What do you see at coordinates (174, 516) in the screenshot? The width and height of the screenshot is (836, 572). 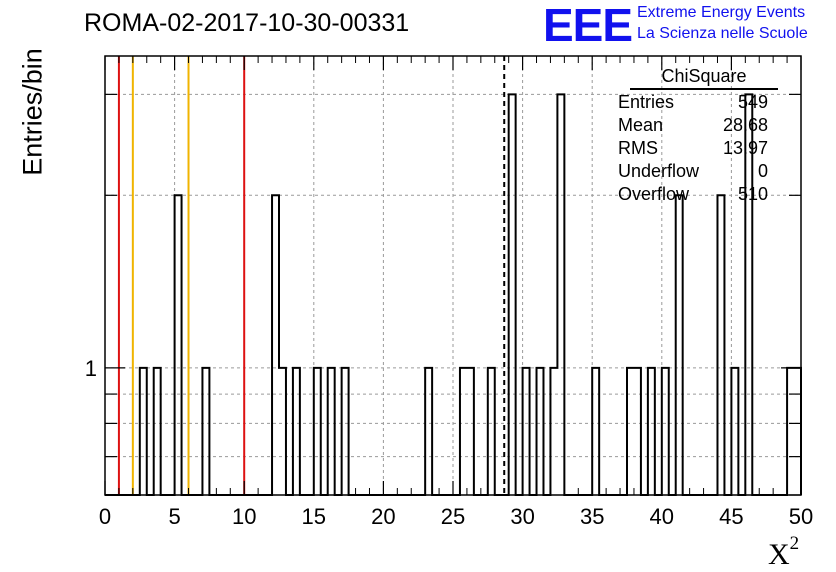 I see `x-tick-label: 5` at bounding box center [174, 516].